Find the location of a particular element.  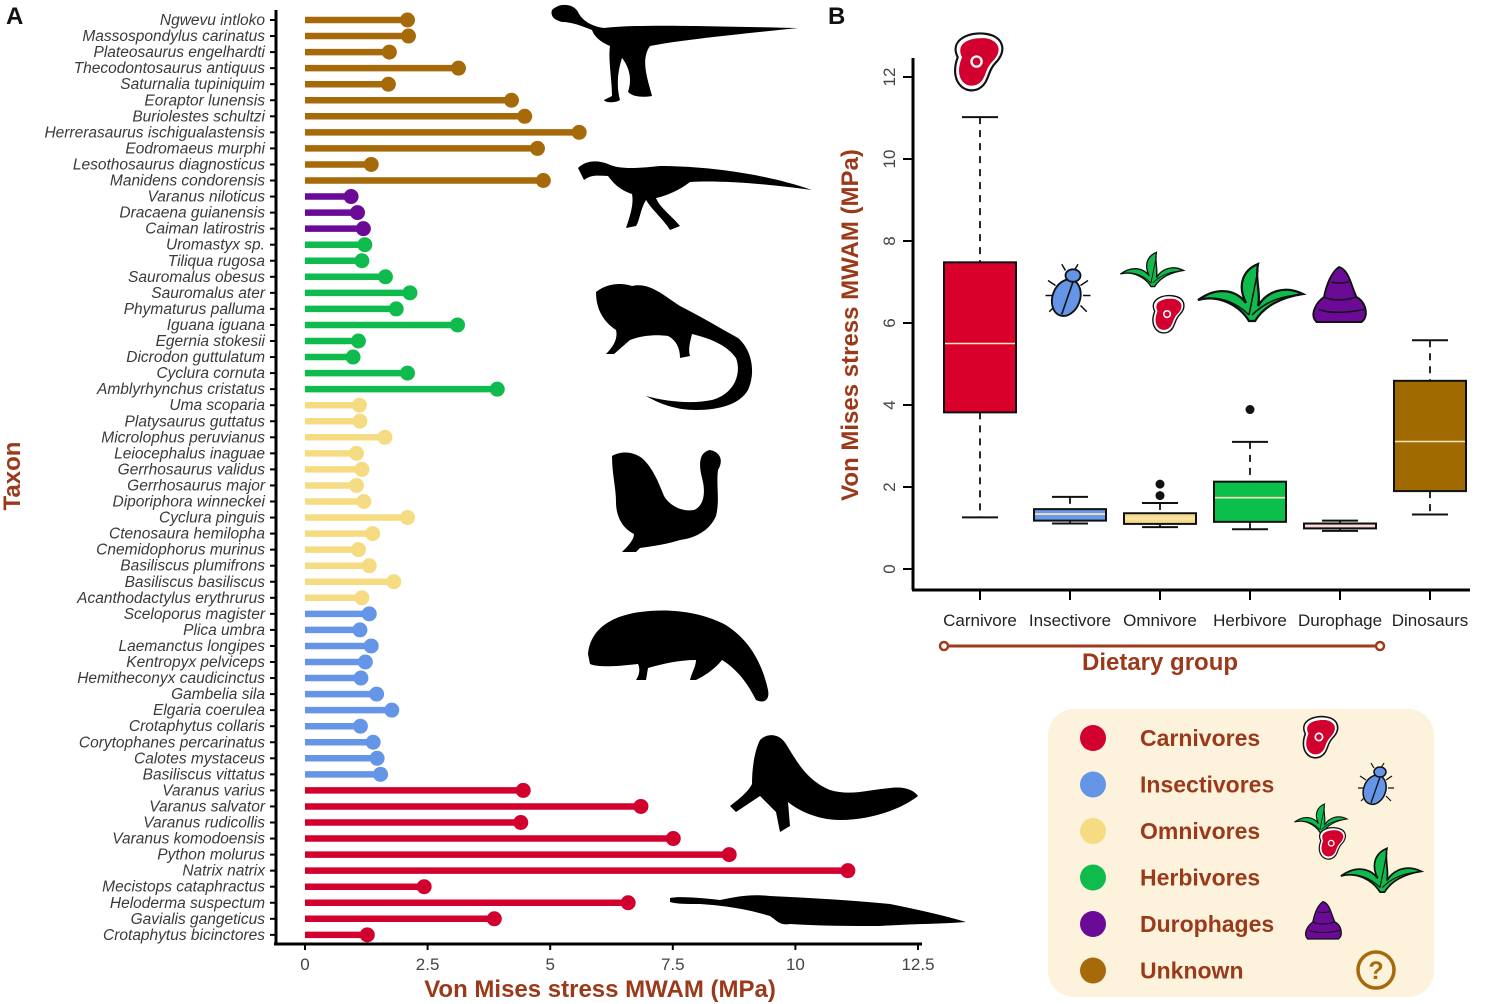

x-tick-label: 0 is located at coordinates (304, 964).